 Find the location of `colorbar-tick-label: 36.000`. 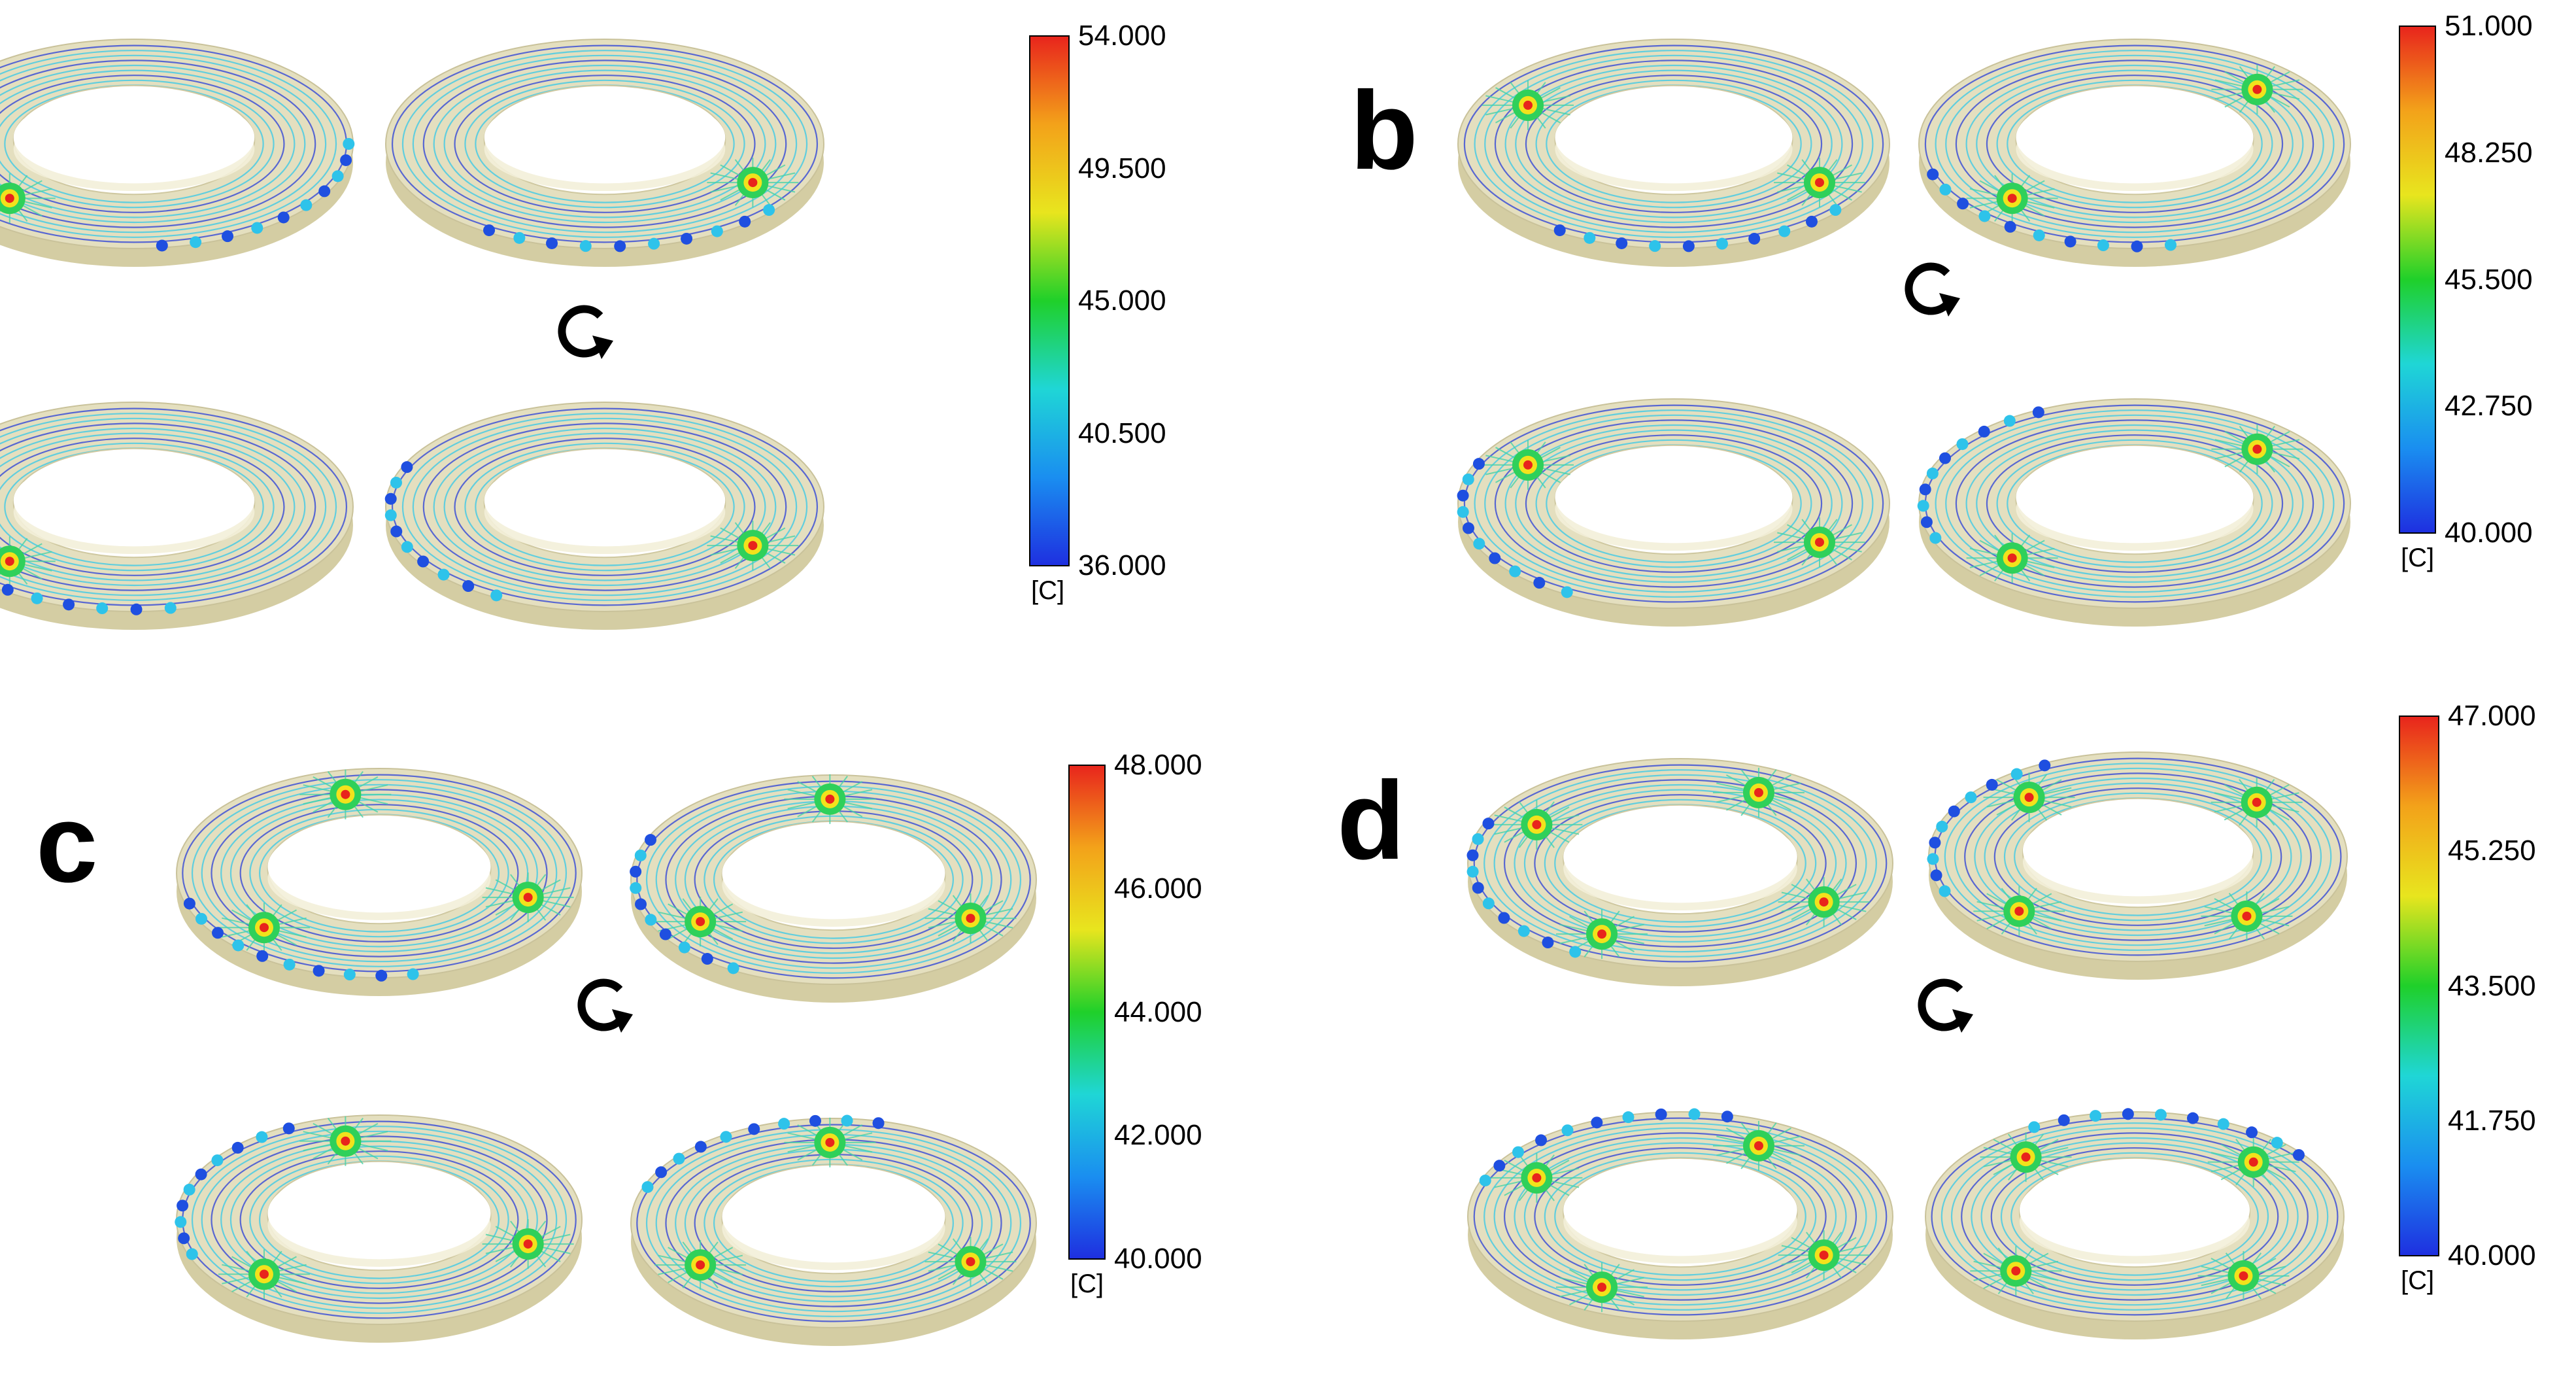

colorbar-tick-label: 36.000 is located at coordinates (1122, 565).